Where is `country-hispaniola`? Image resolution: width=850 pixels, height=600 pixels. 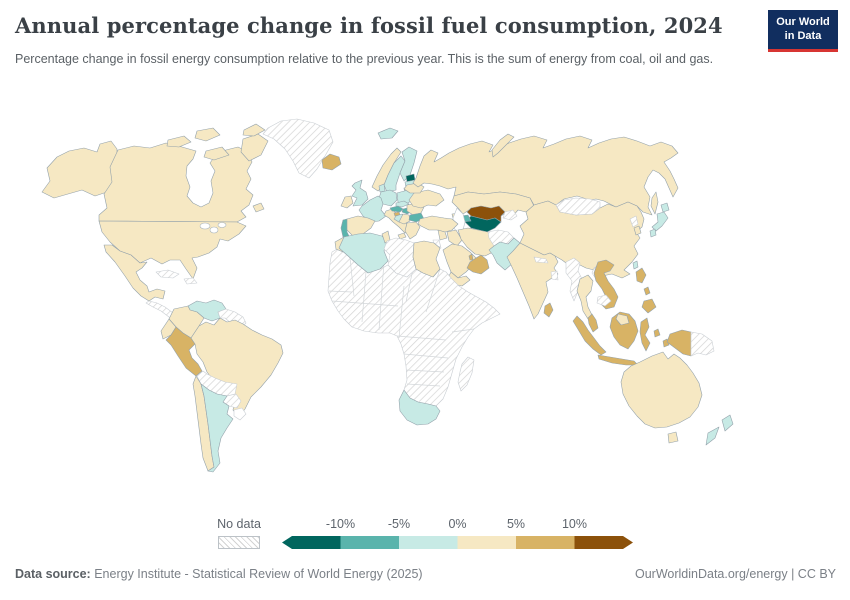 country-hispaniola is located at coordinates (190, 281).